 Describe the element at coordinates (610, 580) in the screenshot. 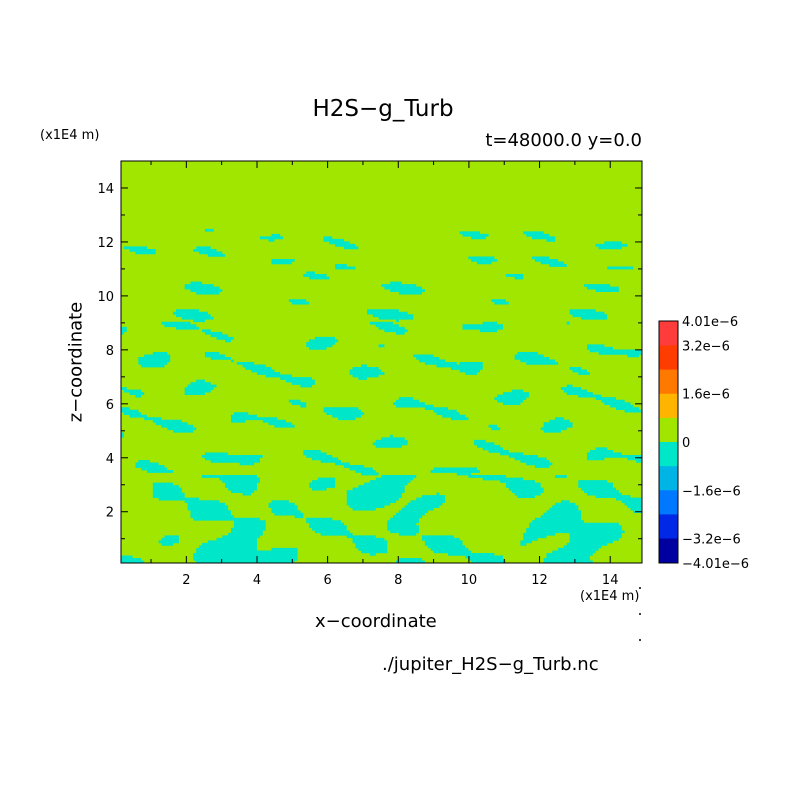

I see `x-tick-label: 14` at that location.